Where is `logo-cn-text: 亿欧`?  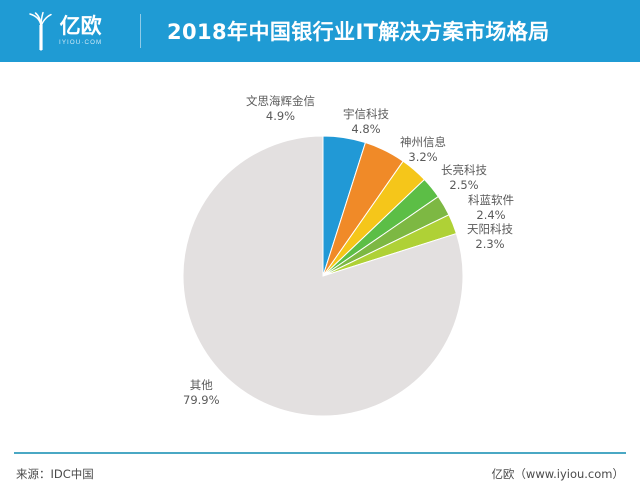 logo-cn-text: 亿欧 is located at coordinates (80, 25).